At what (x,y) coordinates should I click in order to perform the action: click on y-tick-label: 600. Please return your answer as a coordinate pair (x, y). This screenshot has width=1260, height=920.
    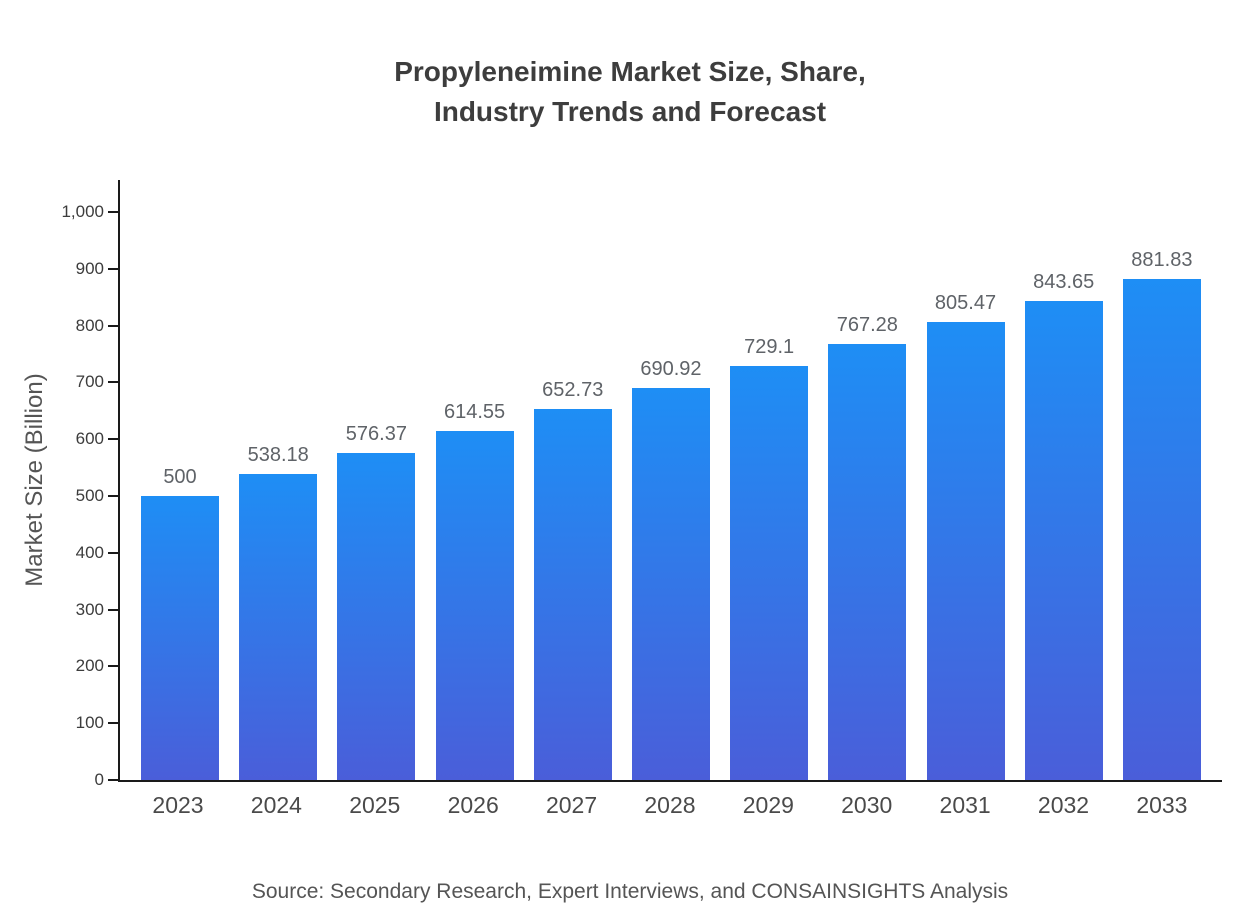
    Looking at the image, I should click on (89, 439).